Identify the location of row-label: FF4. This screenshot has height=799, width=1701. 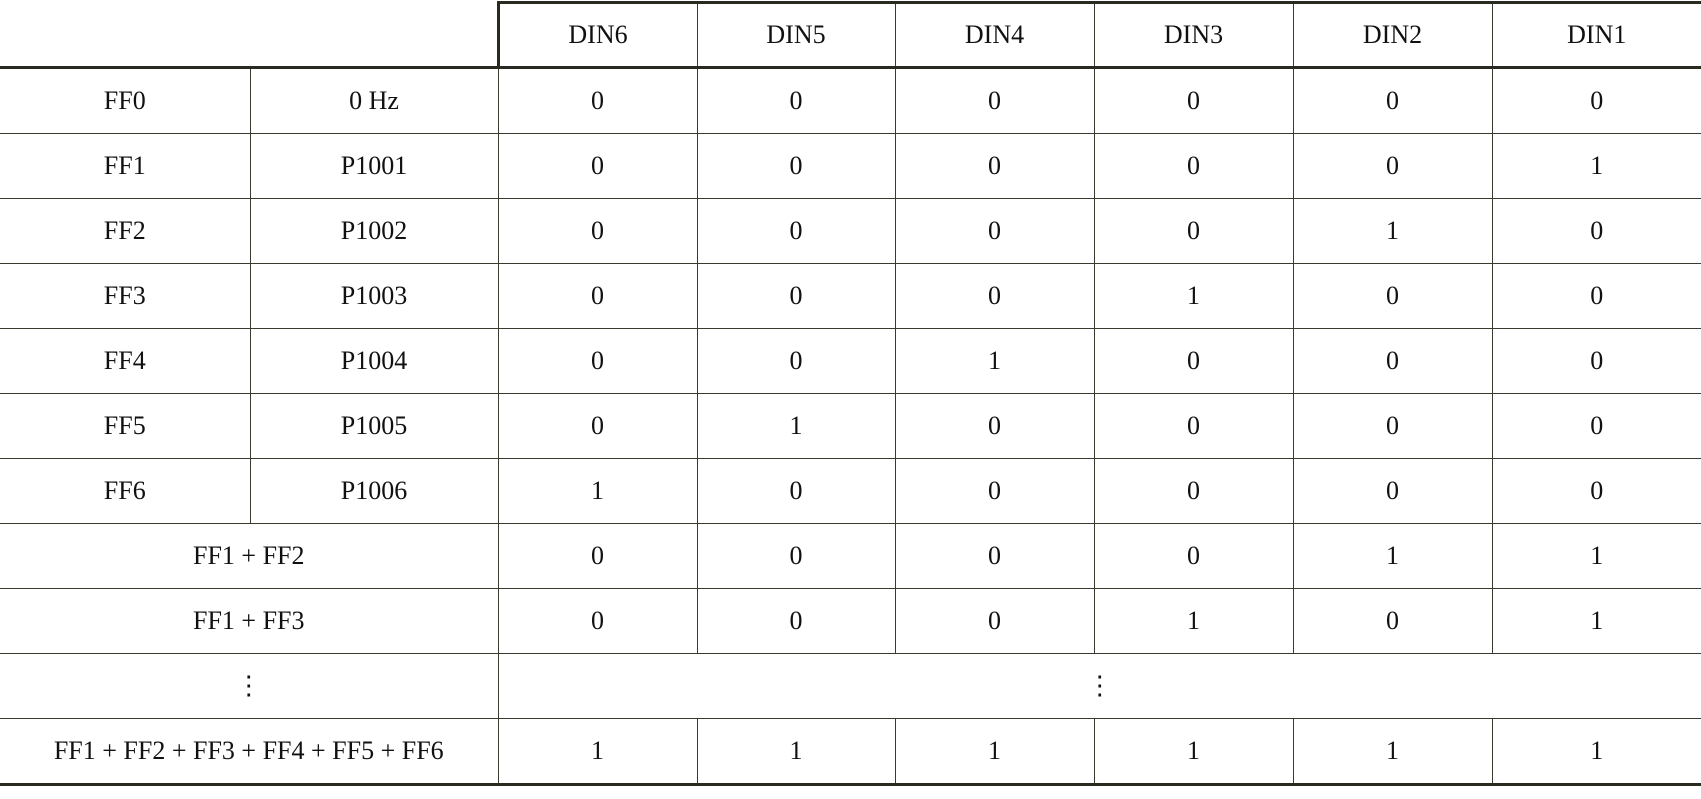
(125, 361).